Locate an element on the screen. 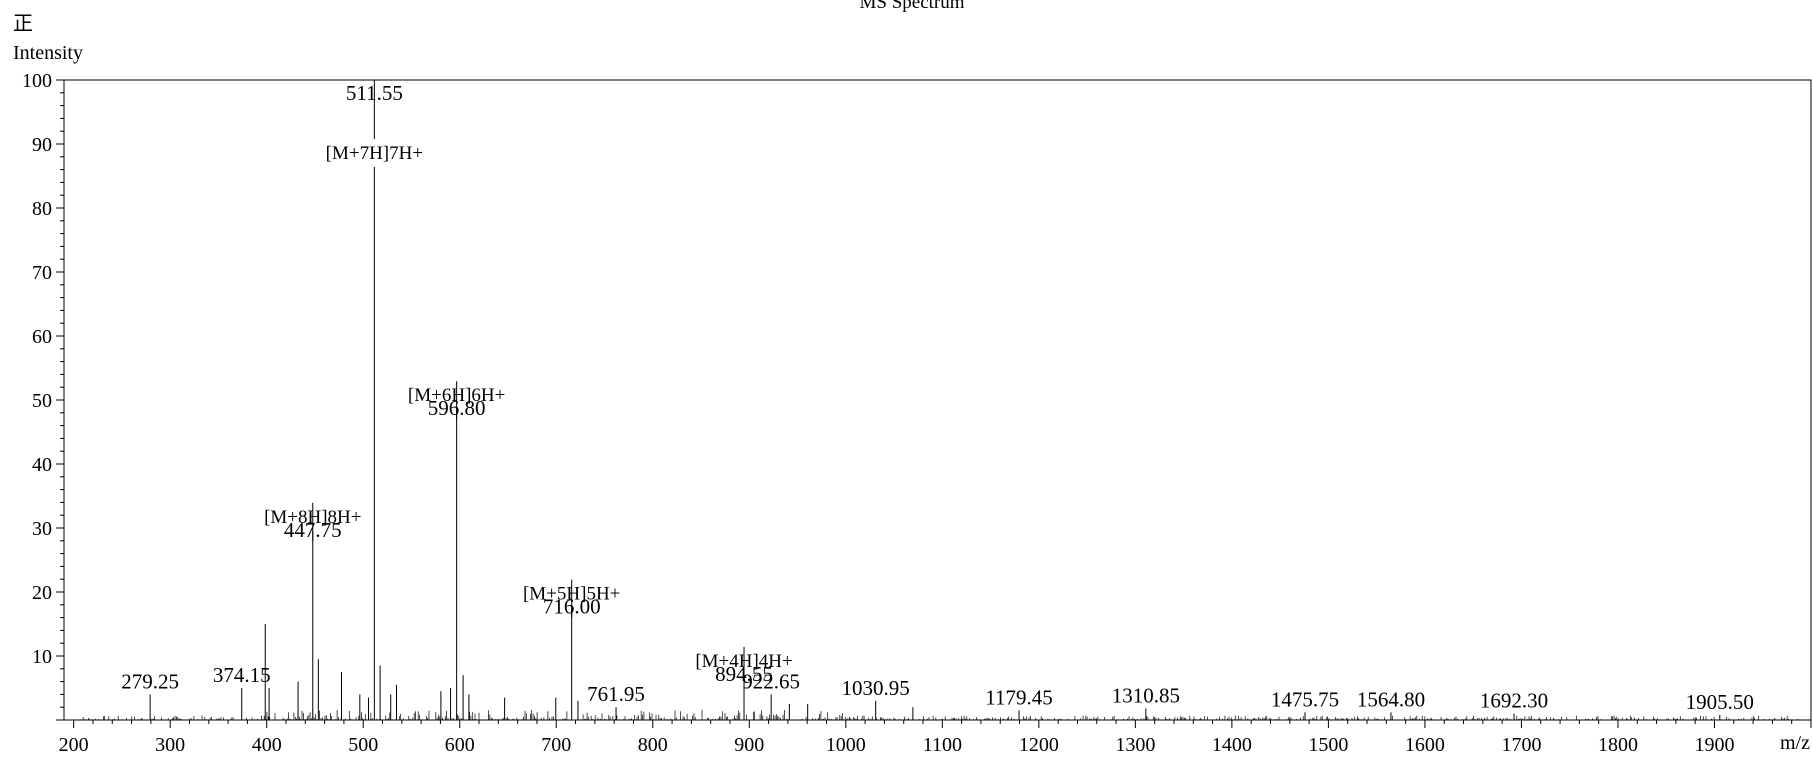 The image size is (1812, 784). x-tick-label: 1000 is located at coordinates (846, 745).